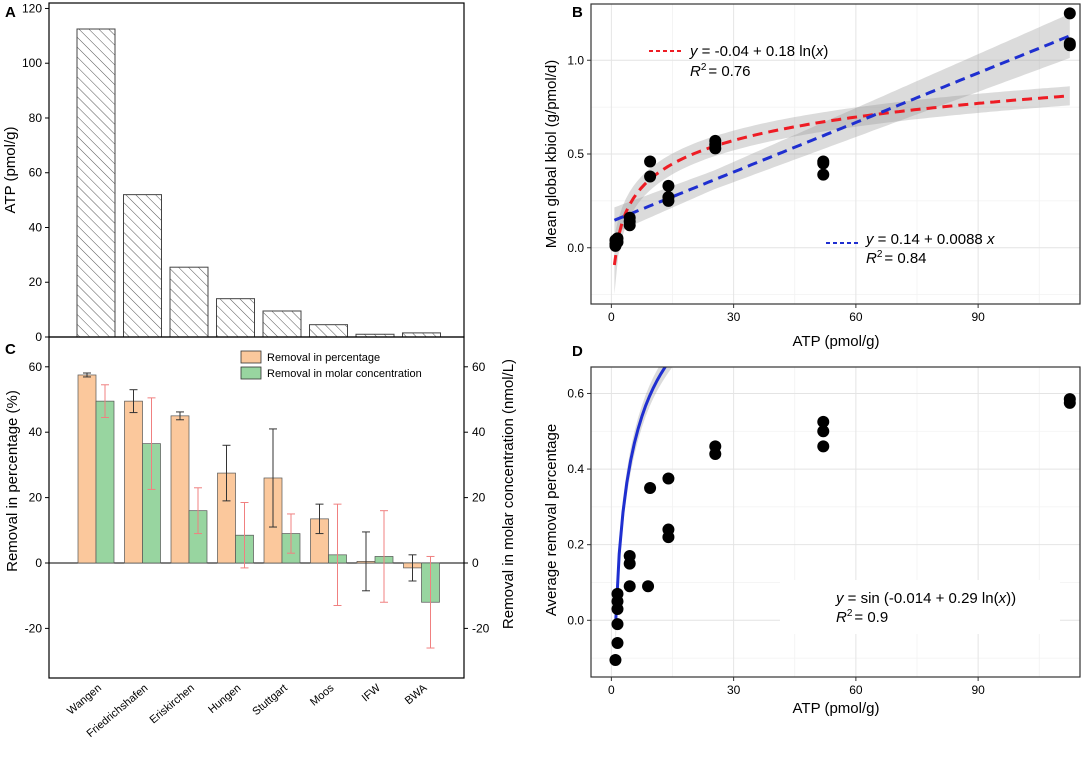 The height and width of the screenshot is (758, 1084). I want to click on c-ytick-label: 40, so click(36, 432).